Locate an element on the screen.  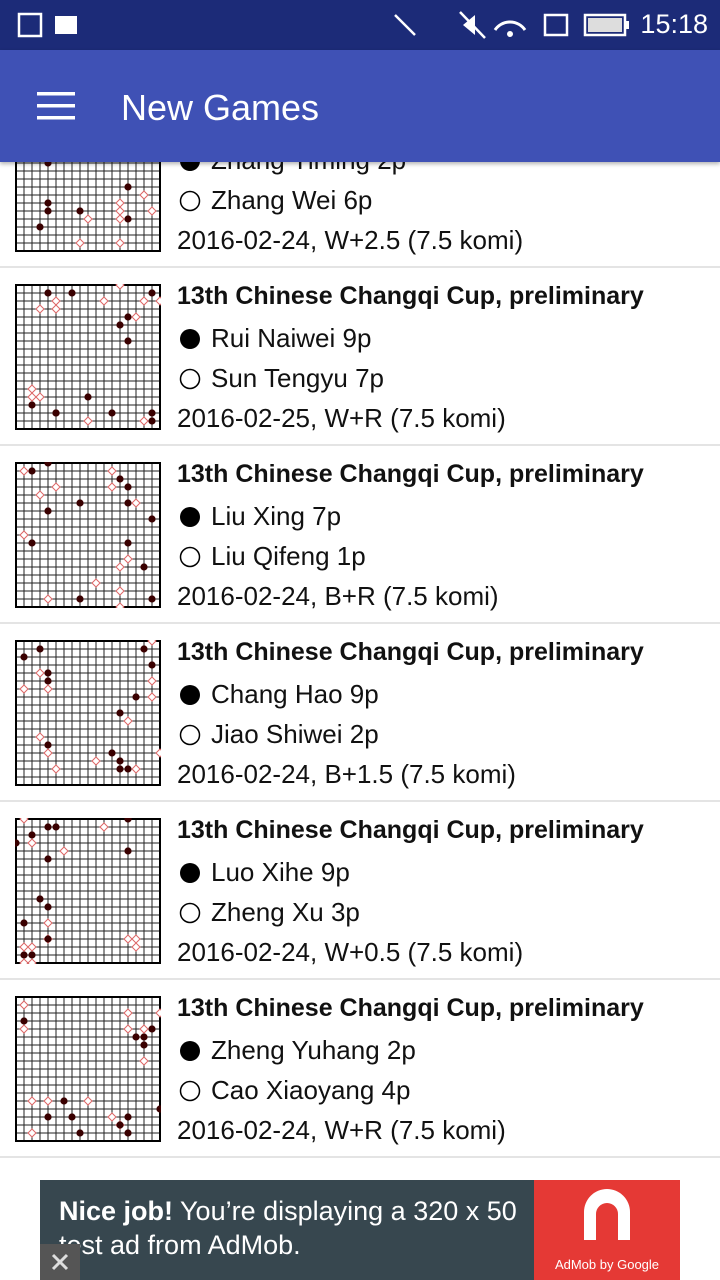
black-player: Rui Naiwei 9p is located at coordinates (291, 338).